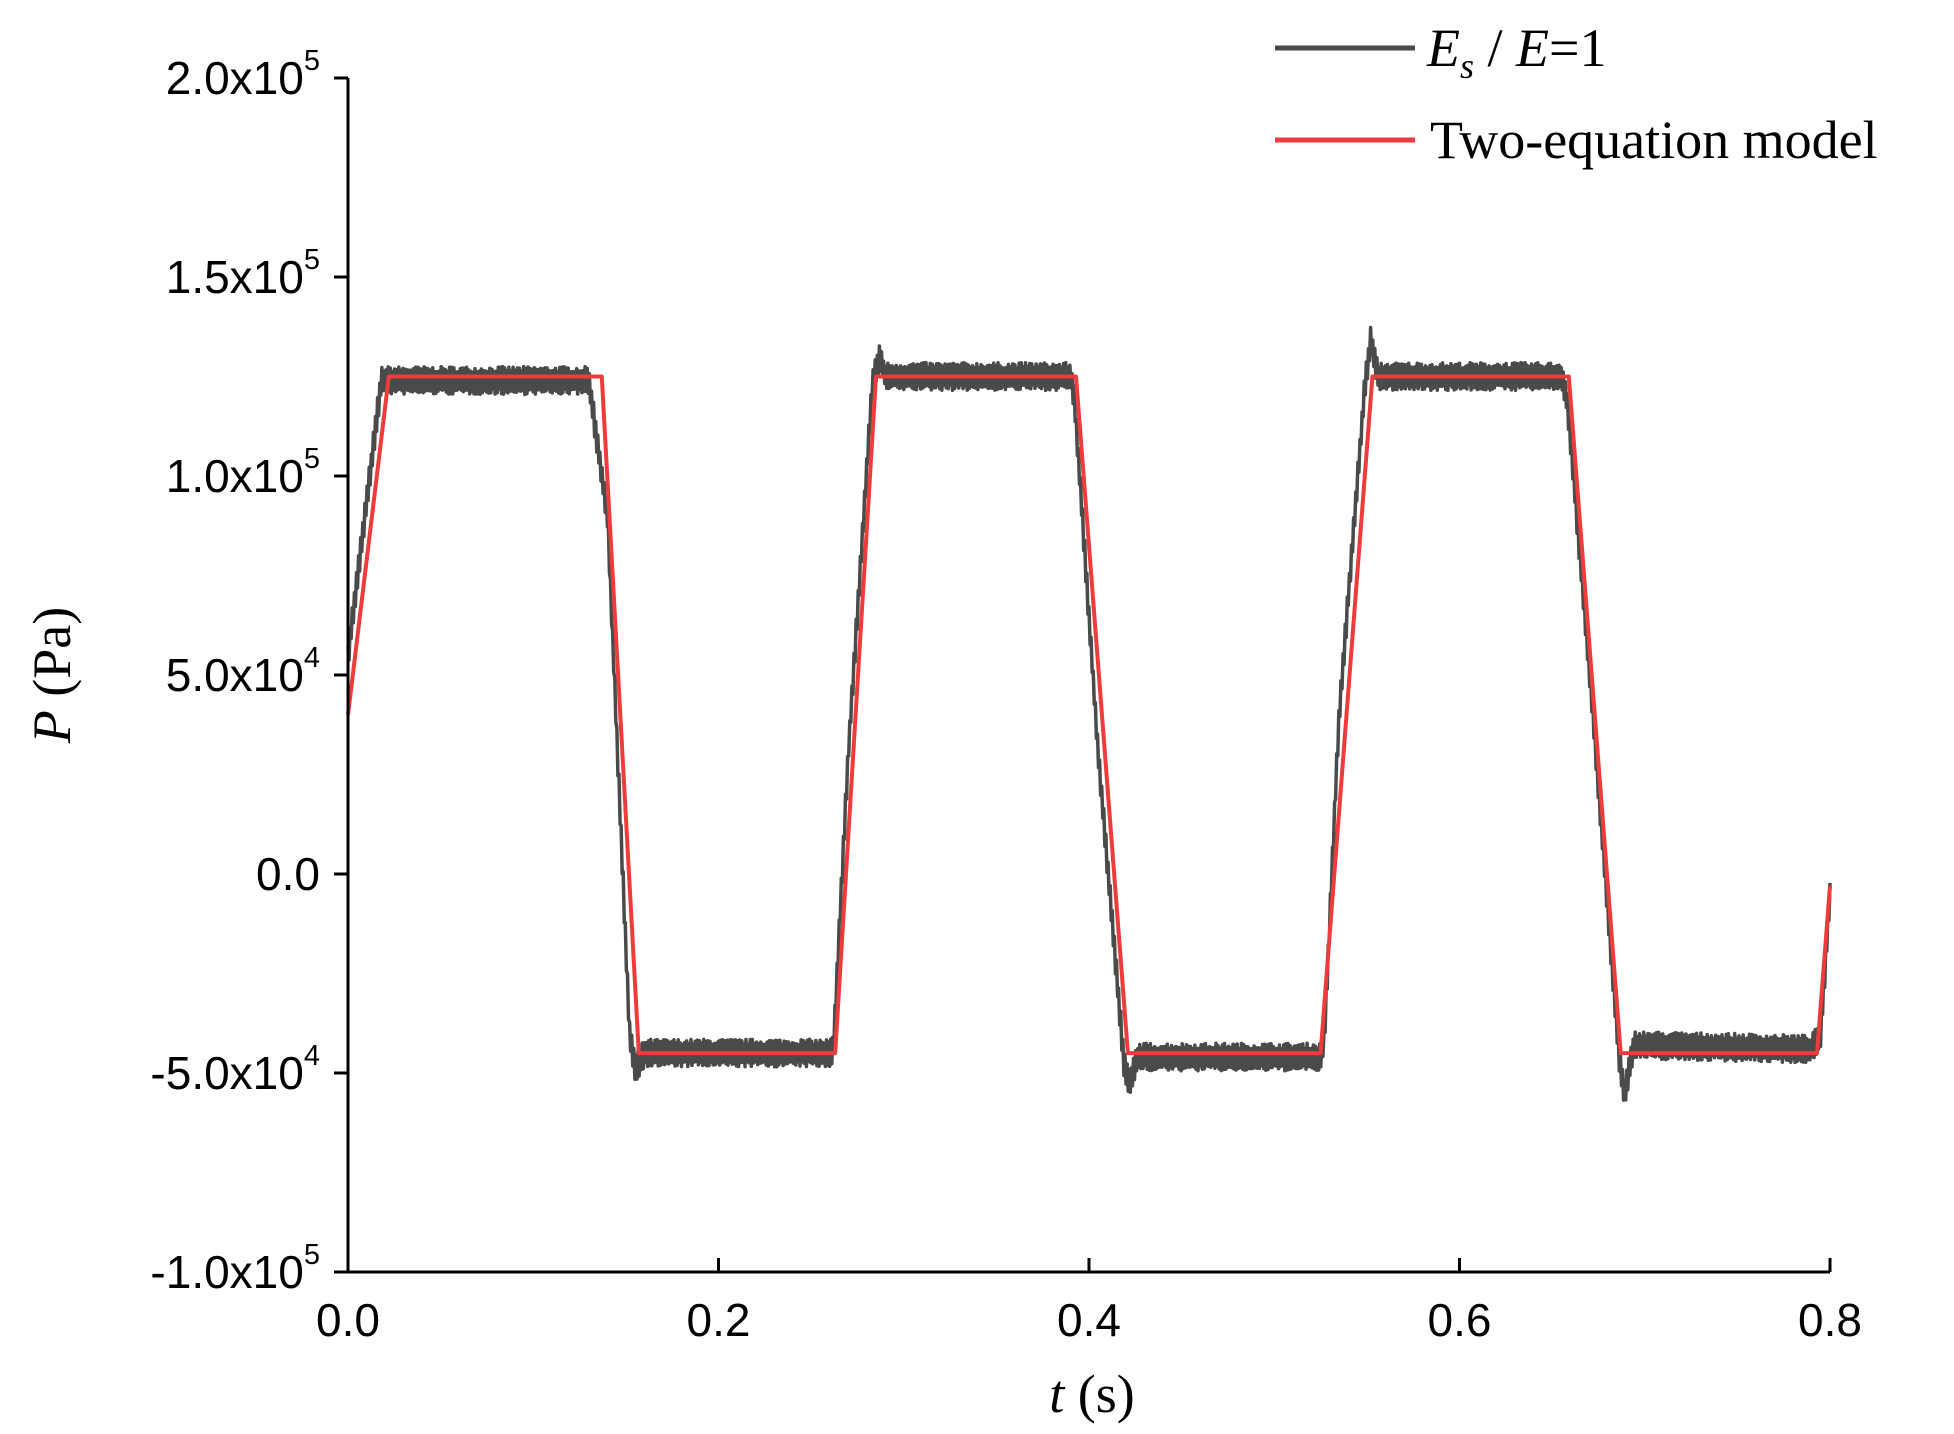 The height and width of the screenshot is (1434, 1954). I want to click on y-tick-label: -5.0x10⁴, so click(235, 1069).